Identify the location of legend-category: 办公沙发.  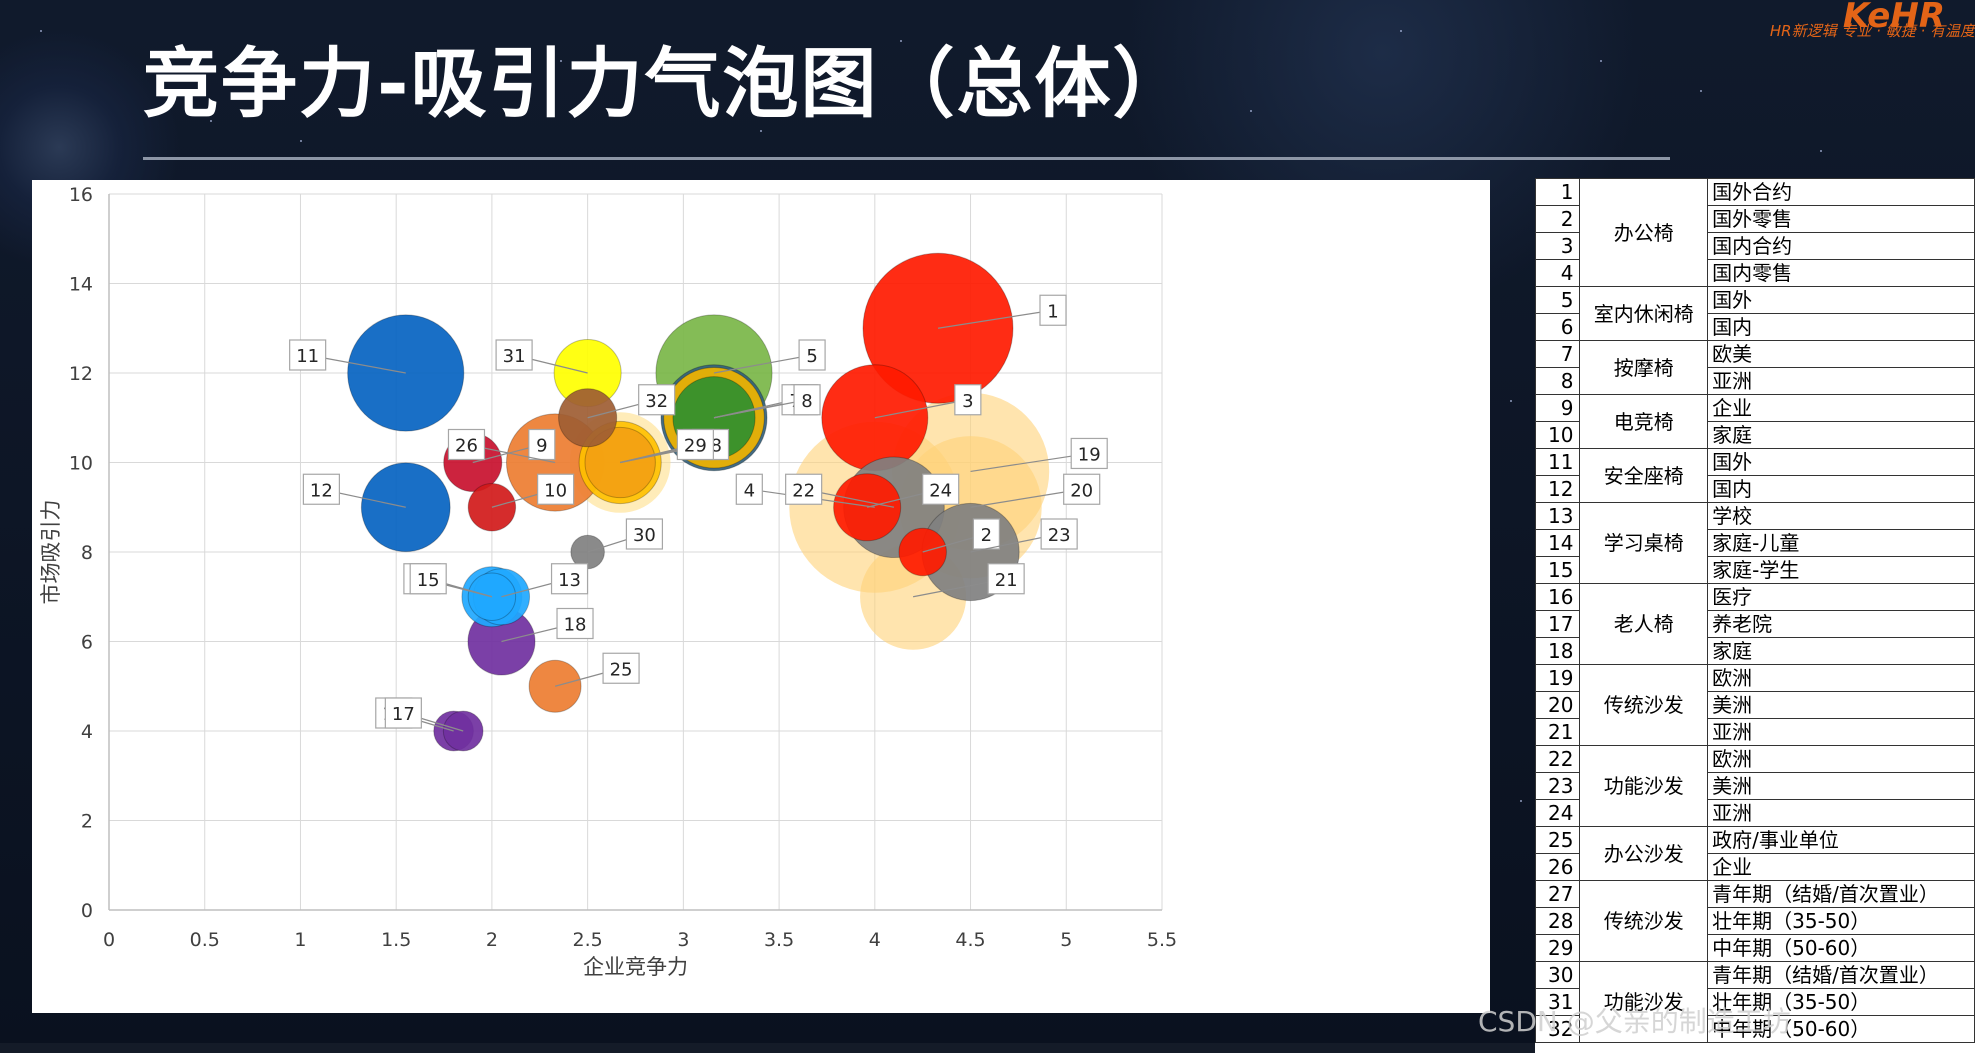
(1644, 853).